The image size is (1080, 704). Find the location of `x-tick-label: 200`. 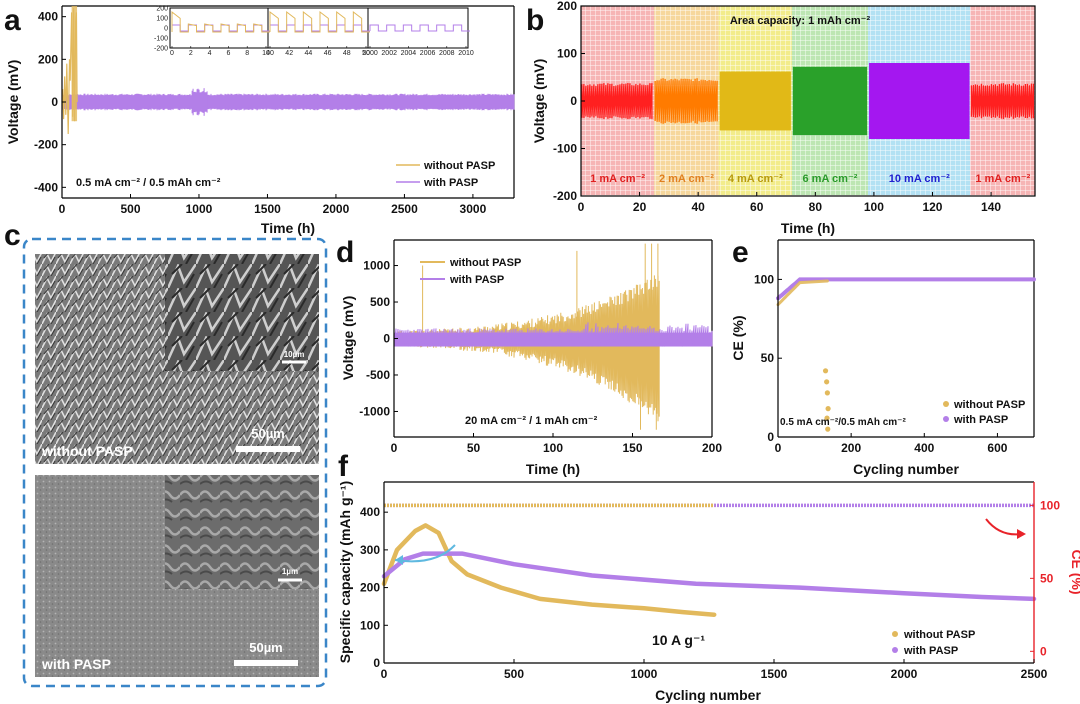

x-tick-label: 200 is located at coordinates (712, 448).